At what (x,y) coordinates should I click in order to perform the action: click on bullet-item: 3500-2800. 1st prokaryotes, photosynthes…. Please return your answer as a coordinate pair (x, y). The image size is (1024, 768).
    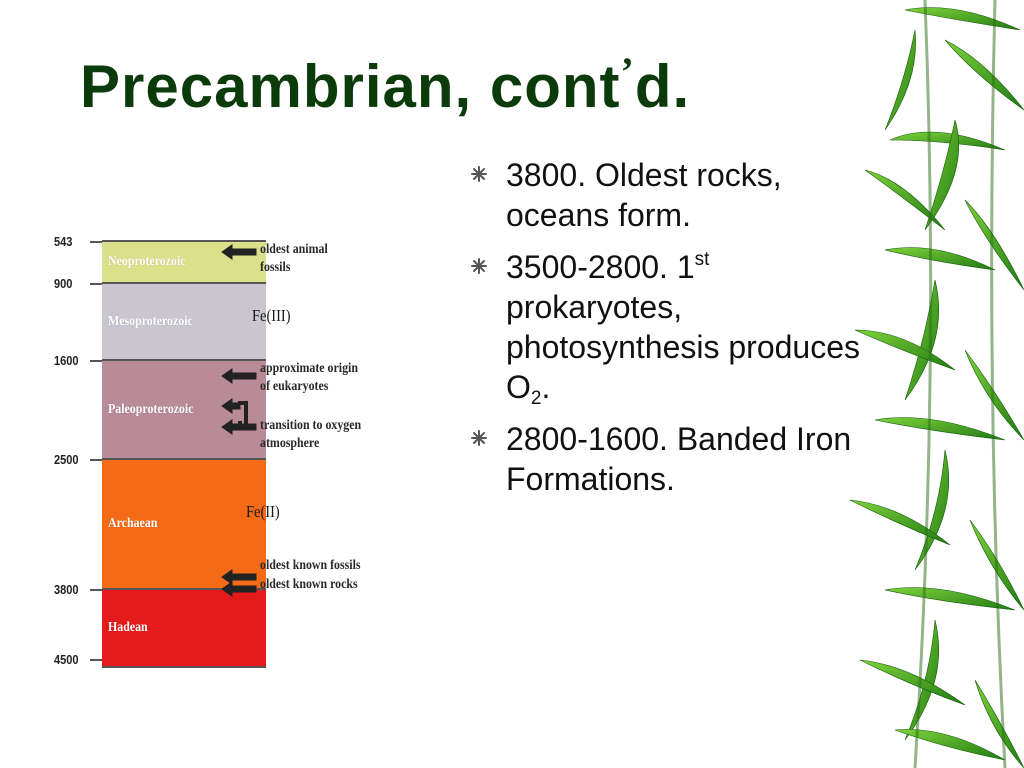
    Looking at the image, I should click on (675, 328).